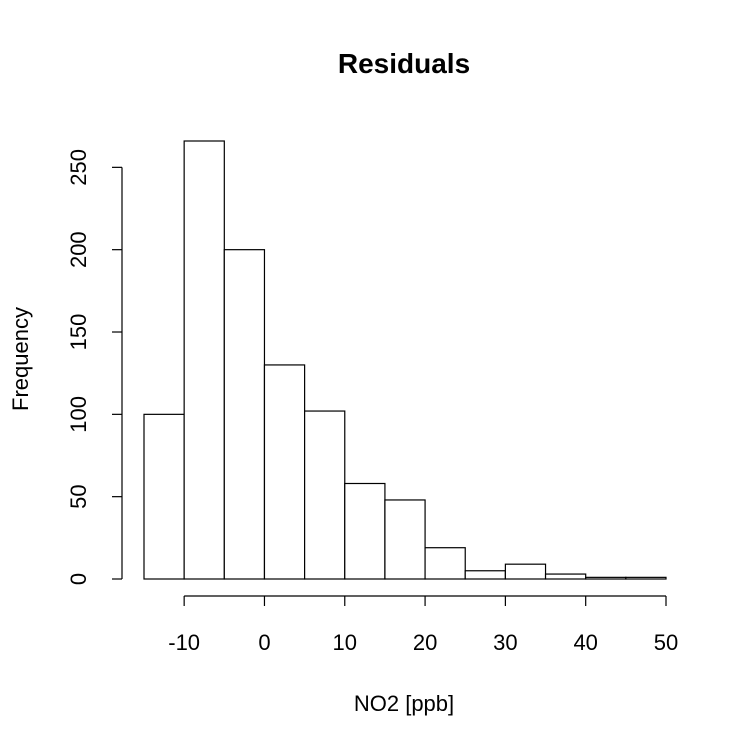 The image size is (750, 750). I want to click on y-tick-label: 150, so click(78, 332).